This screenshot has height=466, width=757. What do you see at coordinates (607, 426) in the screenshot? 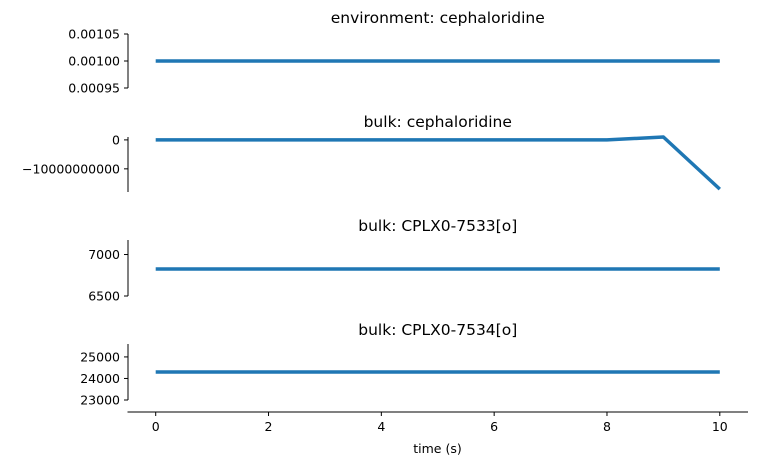
I see `x-tick-label: 8` at bounding box center [607, 426].